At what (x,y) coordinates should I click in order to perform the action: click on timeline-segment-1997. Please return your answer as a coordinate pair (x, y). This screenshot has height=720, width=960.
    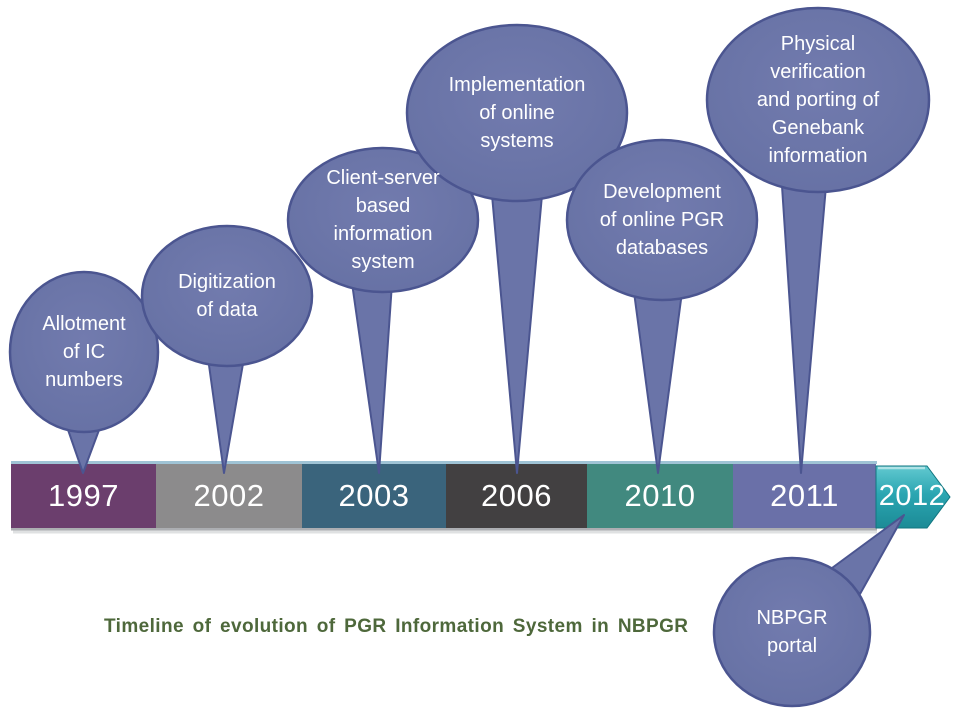
    Looking at the image, I should click on (83, 496).